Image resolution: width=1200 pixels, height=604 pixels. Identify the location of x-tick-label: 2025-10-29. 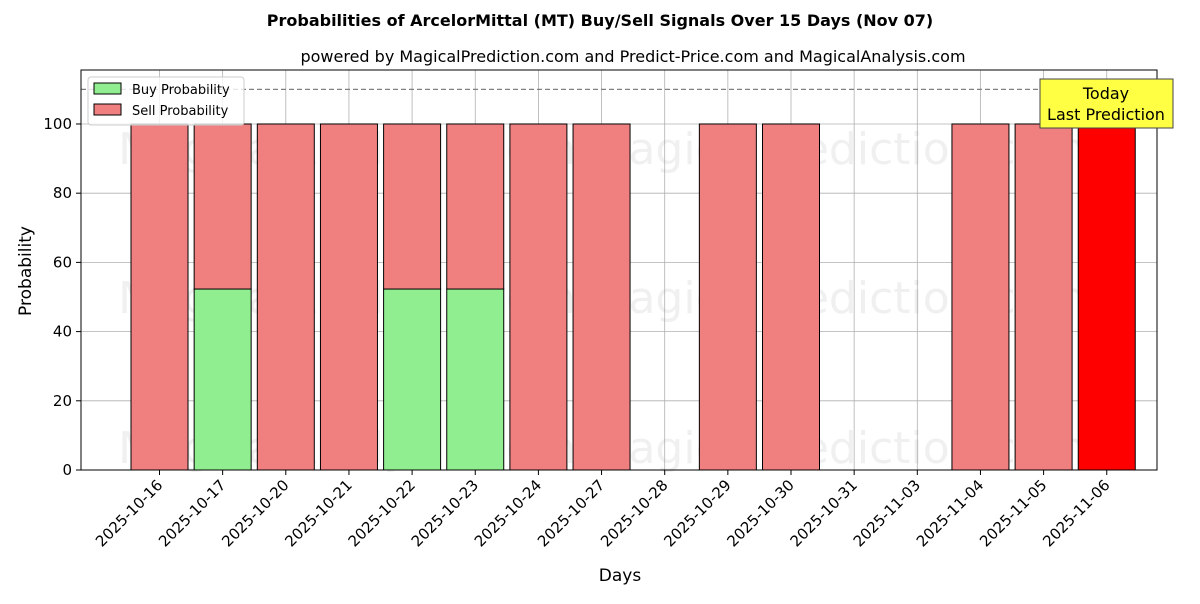
(697, 513).